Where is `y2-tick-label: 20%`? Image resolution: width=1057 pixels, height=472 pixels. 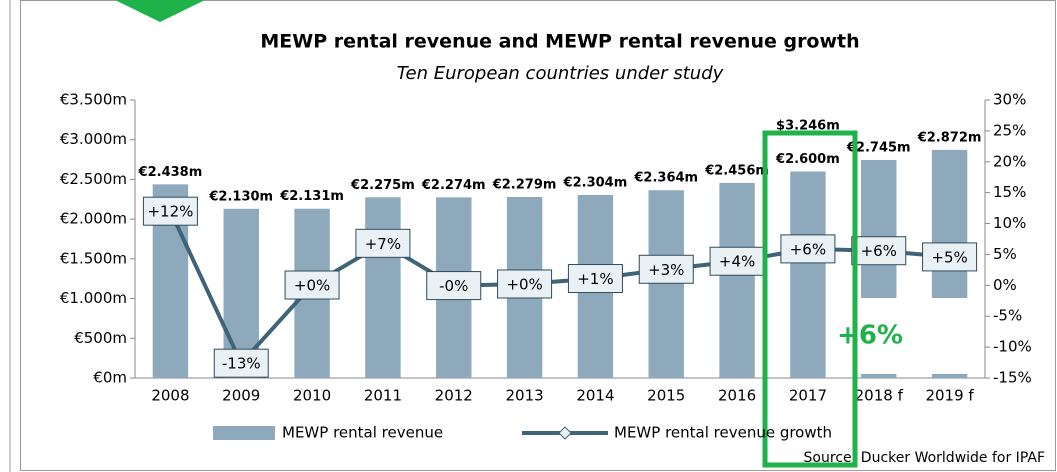 y2-tick-label: 20% is located at coordinates (1009, 161).